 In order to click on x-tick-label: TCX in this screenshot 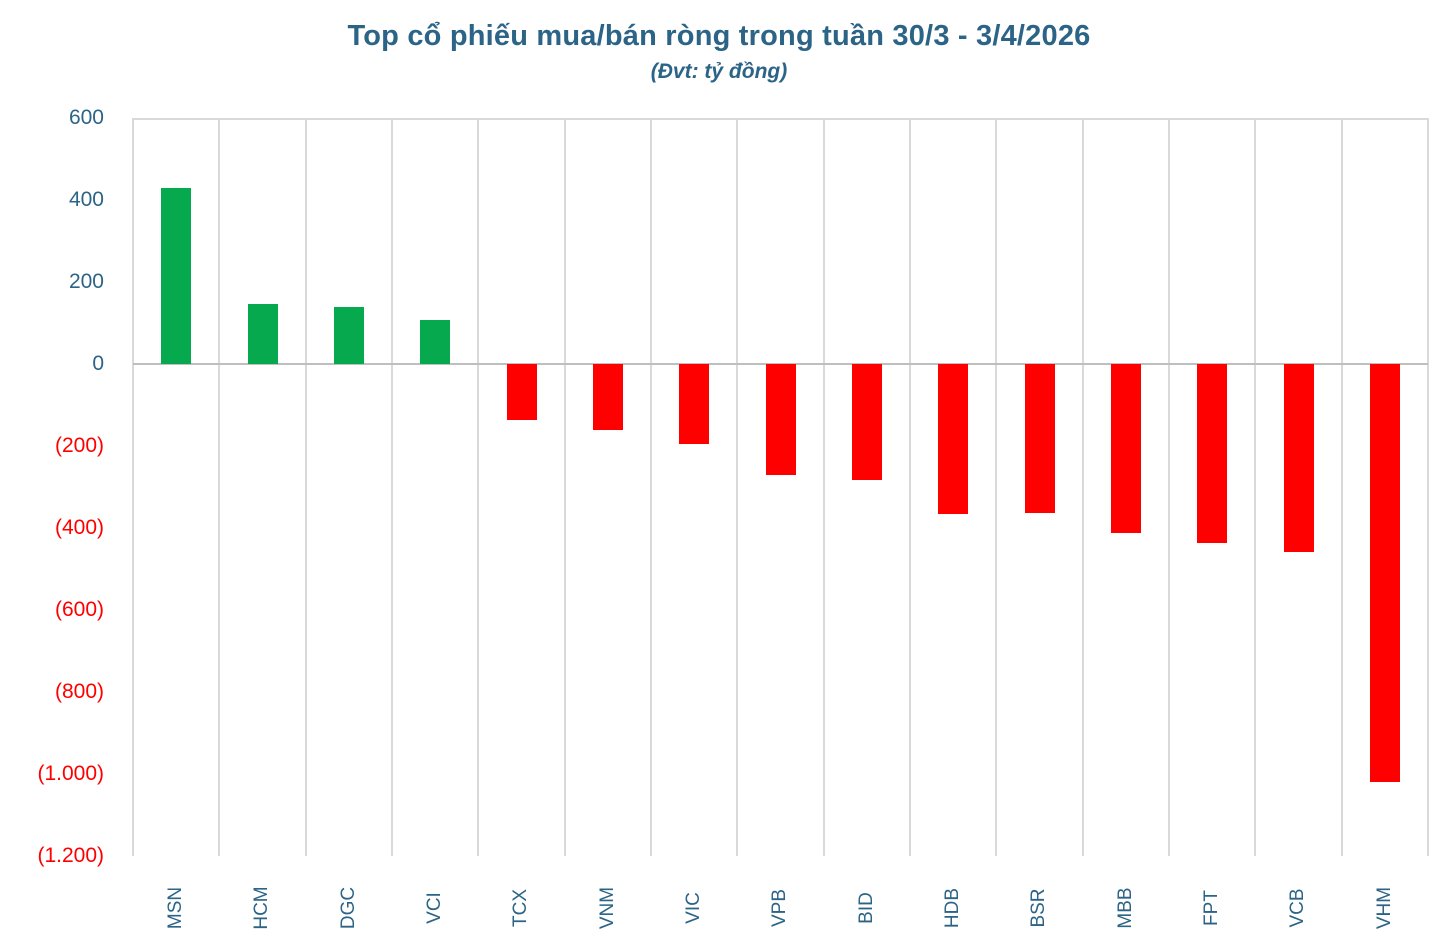, I will do `click(521, 908)`.